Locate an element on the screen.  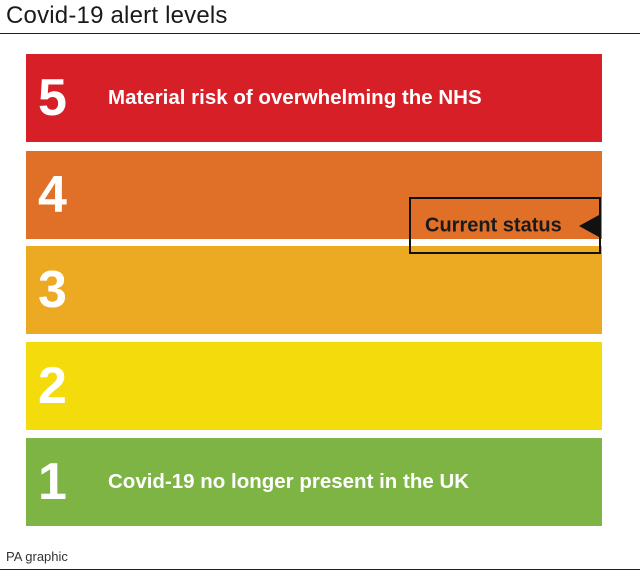
level-number: 2 is located at coordinates (52, 386).